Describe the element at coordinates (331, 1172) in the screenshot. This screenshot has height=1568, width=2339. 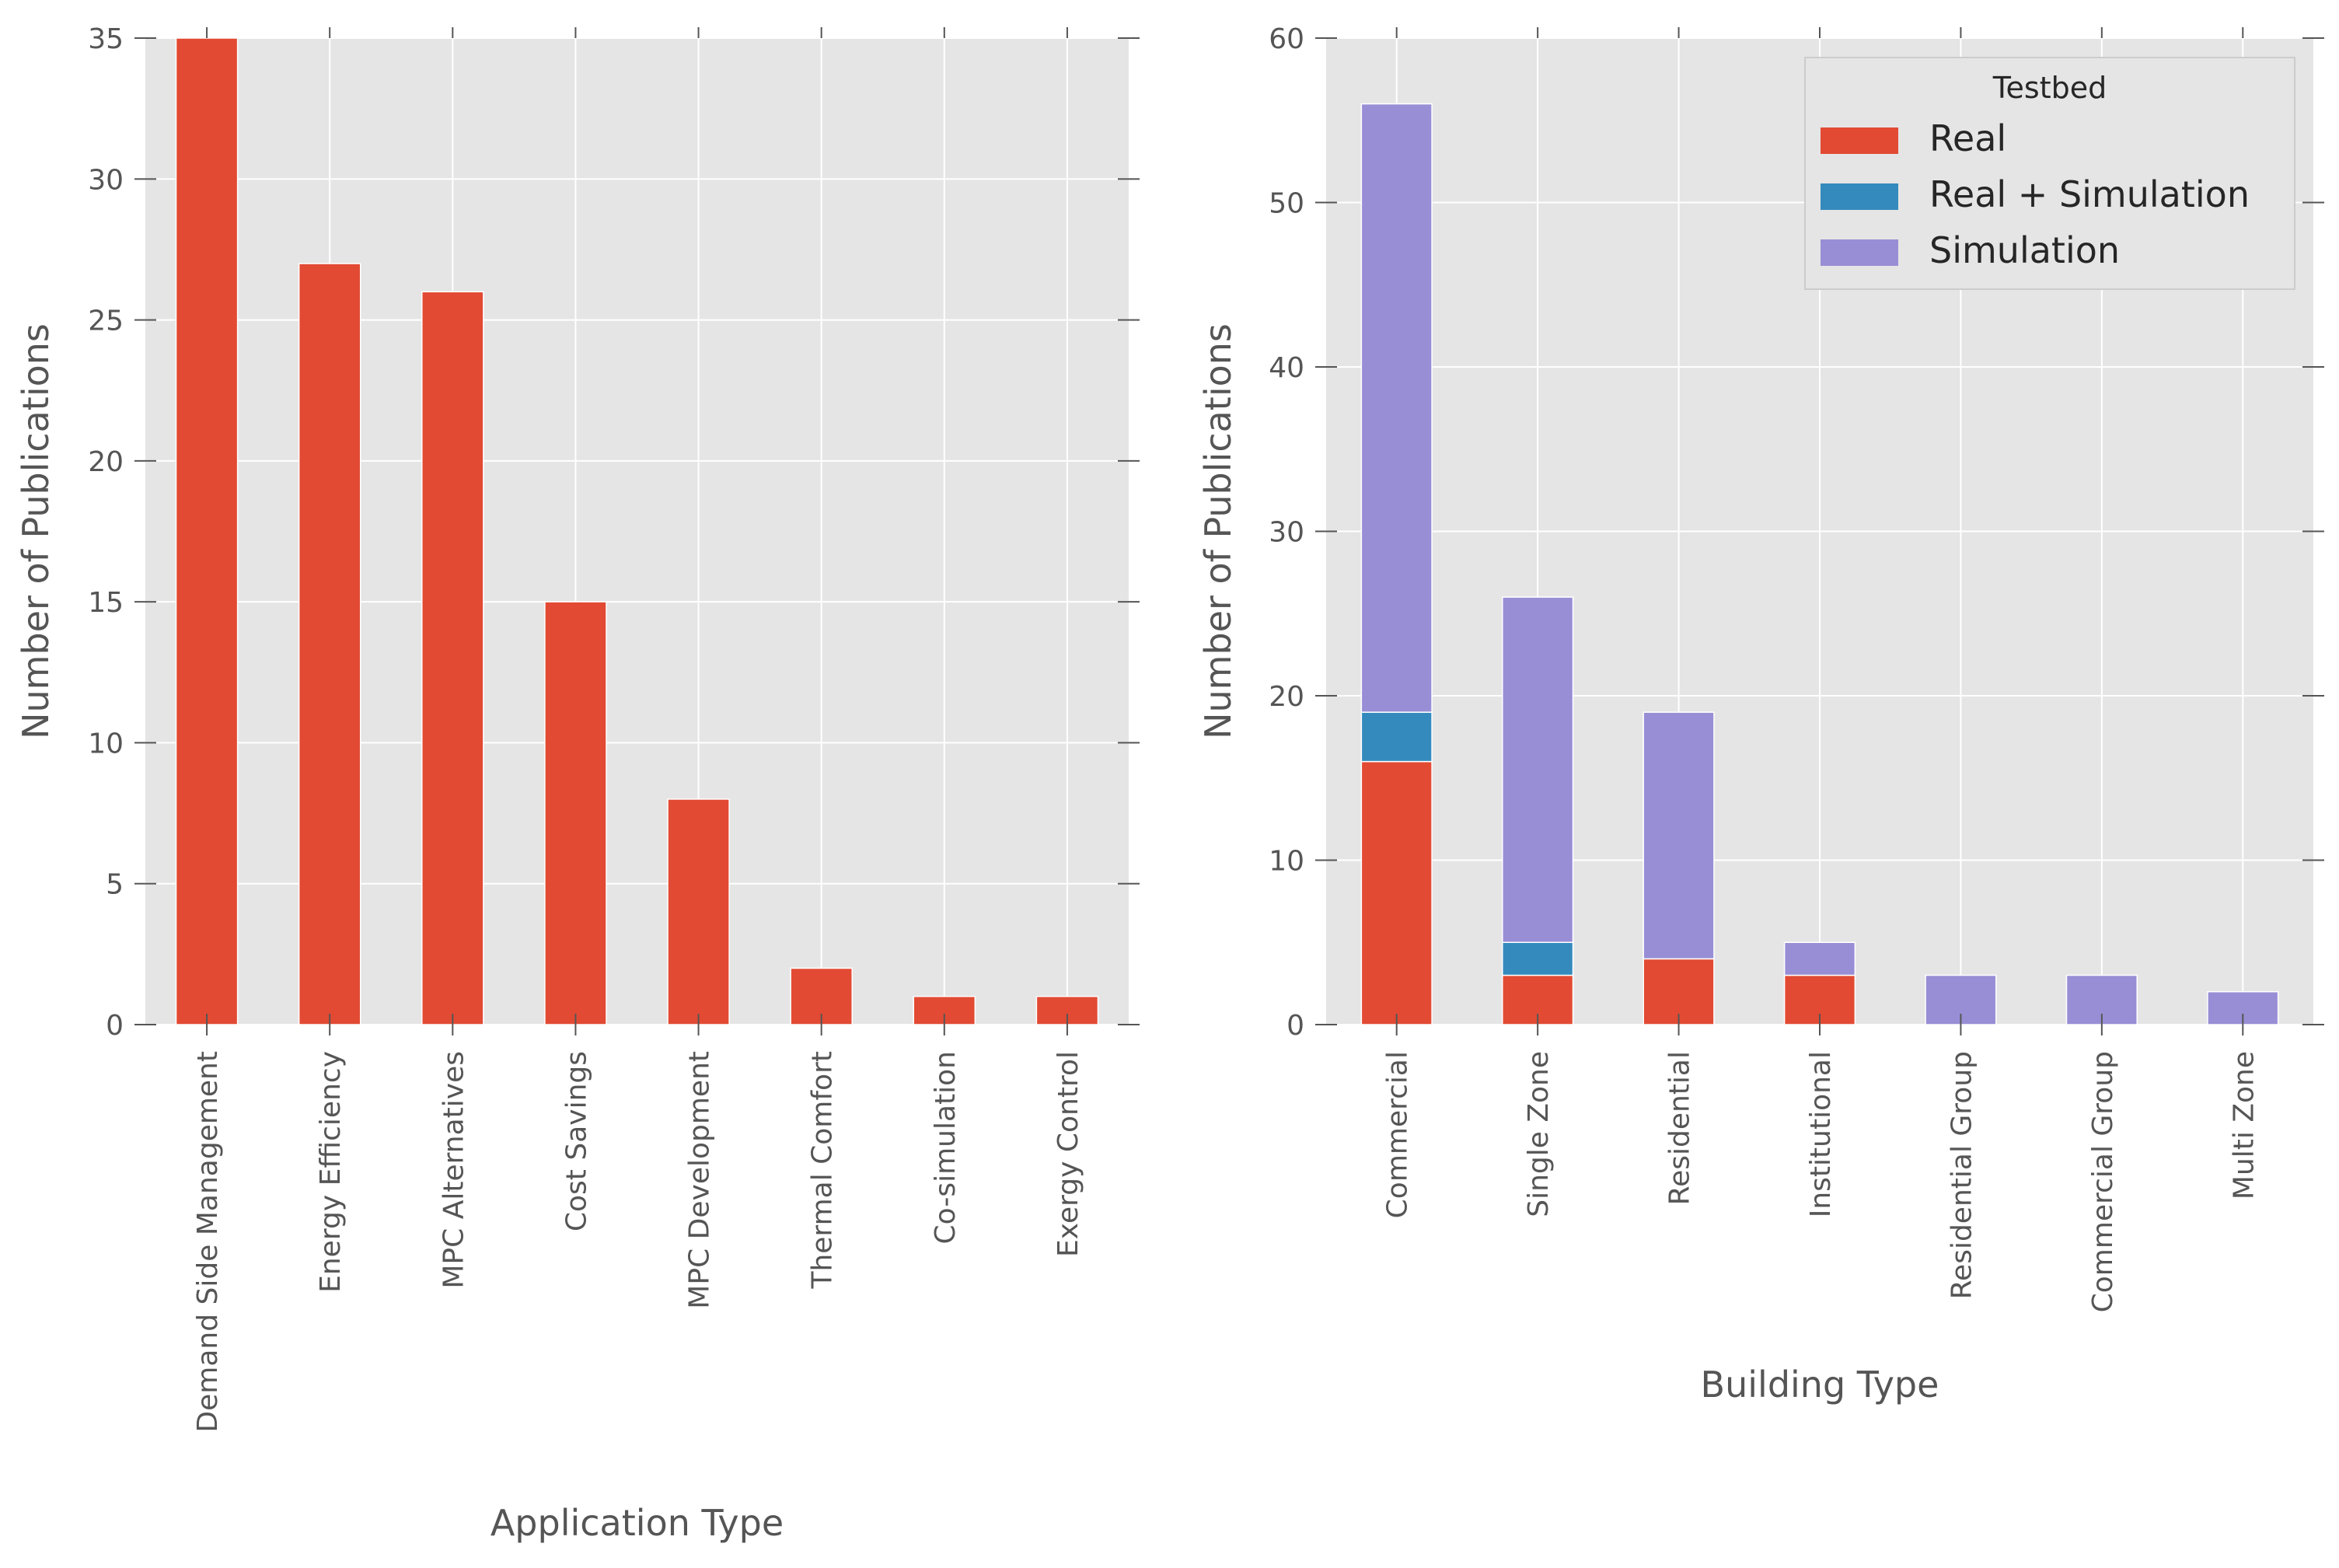
I see `xtick-label-energy-efficiency: Energy Efficiency` at that location.